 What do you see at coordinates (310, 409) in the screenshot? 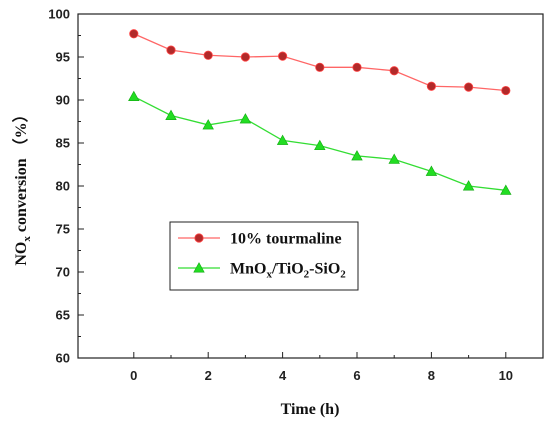
I see `x-axis-title: Time (h)` at bounding box center [310, 409].